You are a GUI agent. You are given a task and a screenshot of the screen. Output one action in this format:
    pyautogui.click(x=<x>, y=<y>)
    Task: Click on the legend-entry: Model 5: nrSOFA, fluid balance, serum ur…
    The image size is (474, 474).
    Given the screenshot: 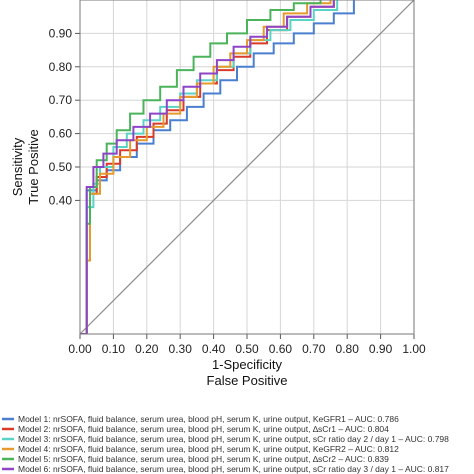 What is the action you would take?
    pyautogui.click(x=203, y=459)
    